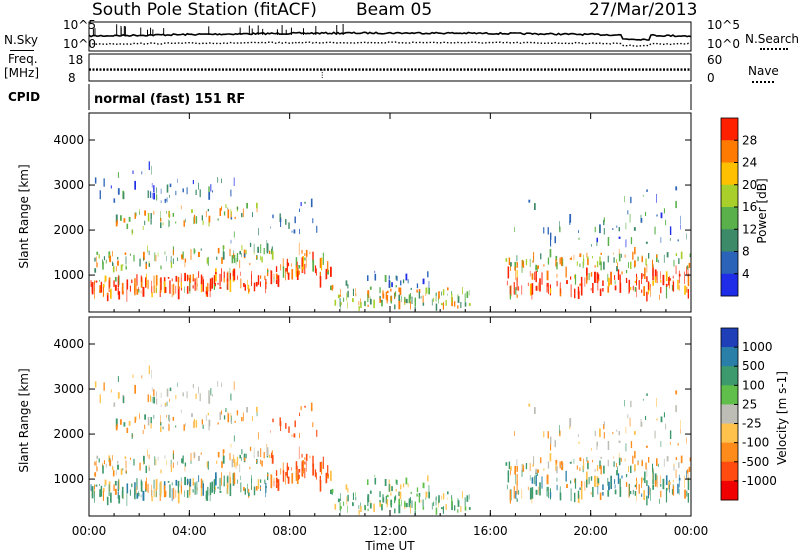  I want to click on velocity-colorbar-swatch, so click(729, 490).